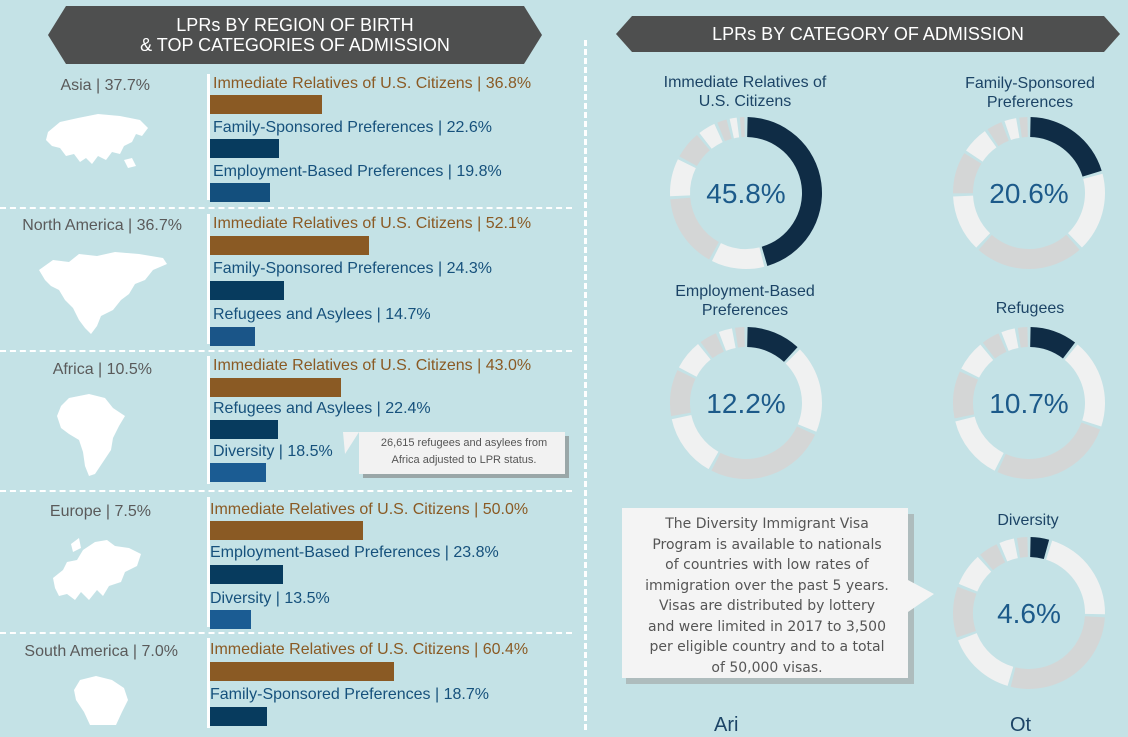 This screenshot has height=737, width=1128. I want to click on donut-chart: 4.6%, so click(1029, 613).